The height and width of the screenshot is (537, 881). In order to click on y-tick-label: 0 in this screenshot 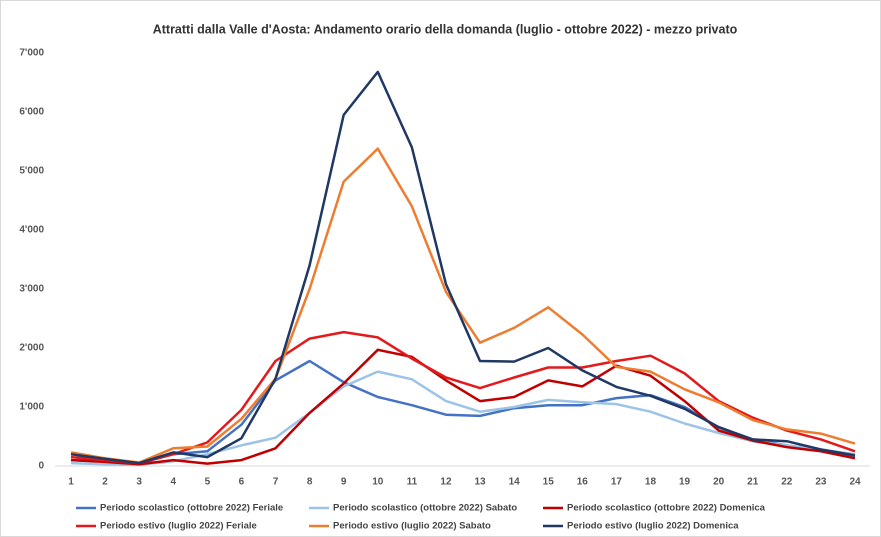, I will do `click(41, 466)`.